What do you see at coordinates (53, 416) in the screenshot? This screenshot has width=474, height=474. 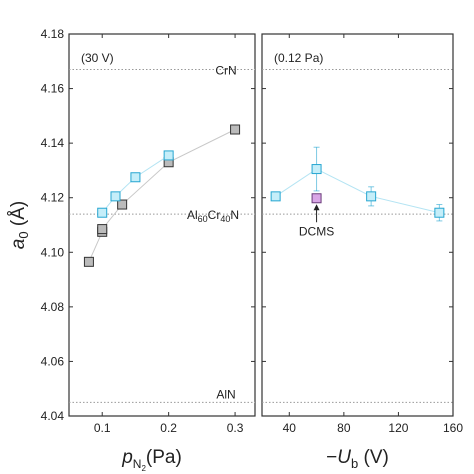 I see `y-tick-label: 4.04` at bounding box center [53, 416].